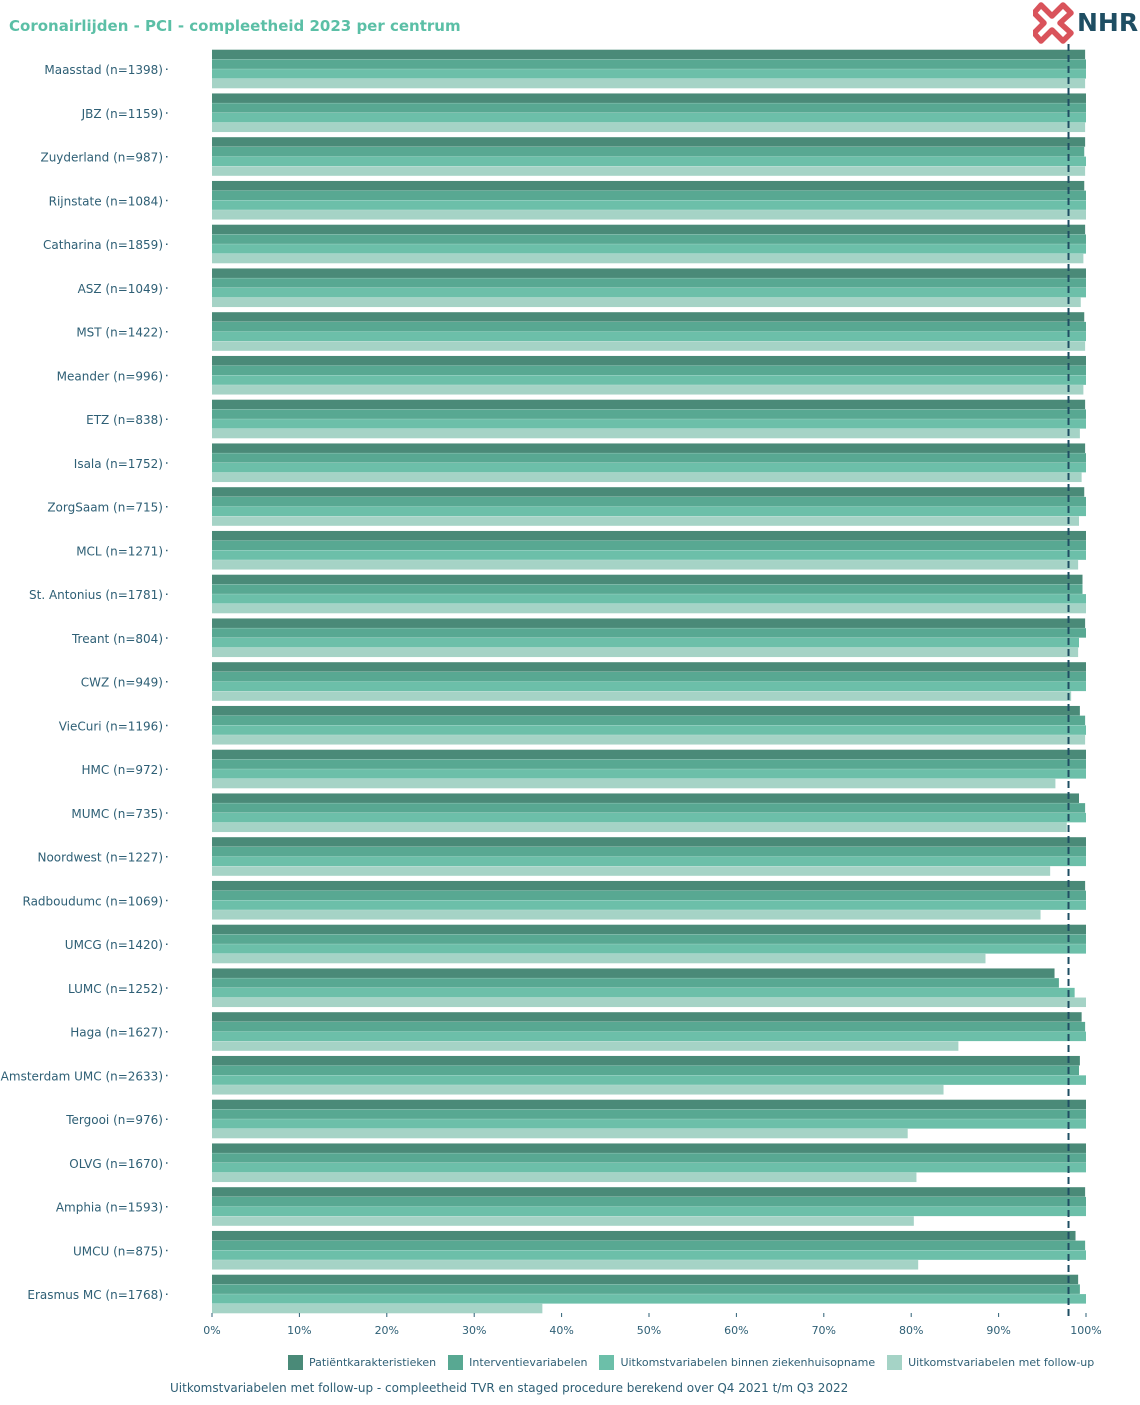 This screenshot has width=1140, height=1405. I want to click on category-label: Tergooi (n=976), so click(114, 1120).